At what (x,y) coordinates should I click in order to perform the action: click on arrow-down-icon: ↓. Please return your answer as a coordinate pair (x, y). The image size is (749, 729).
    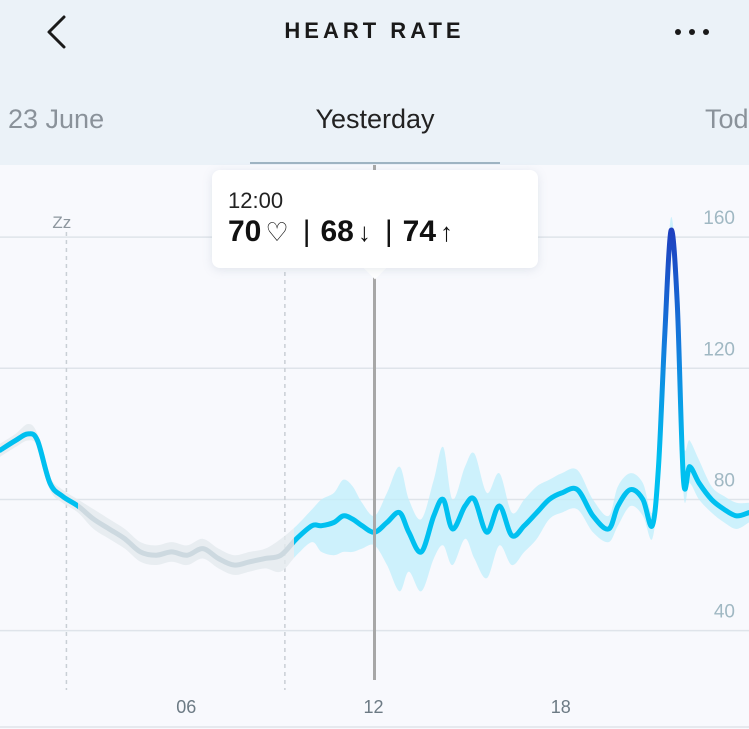
    Looking at the image, I should click on (364, 231).